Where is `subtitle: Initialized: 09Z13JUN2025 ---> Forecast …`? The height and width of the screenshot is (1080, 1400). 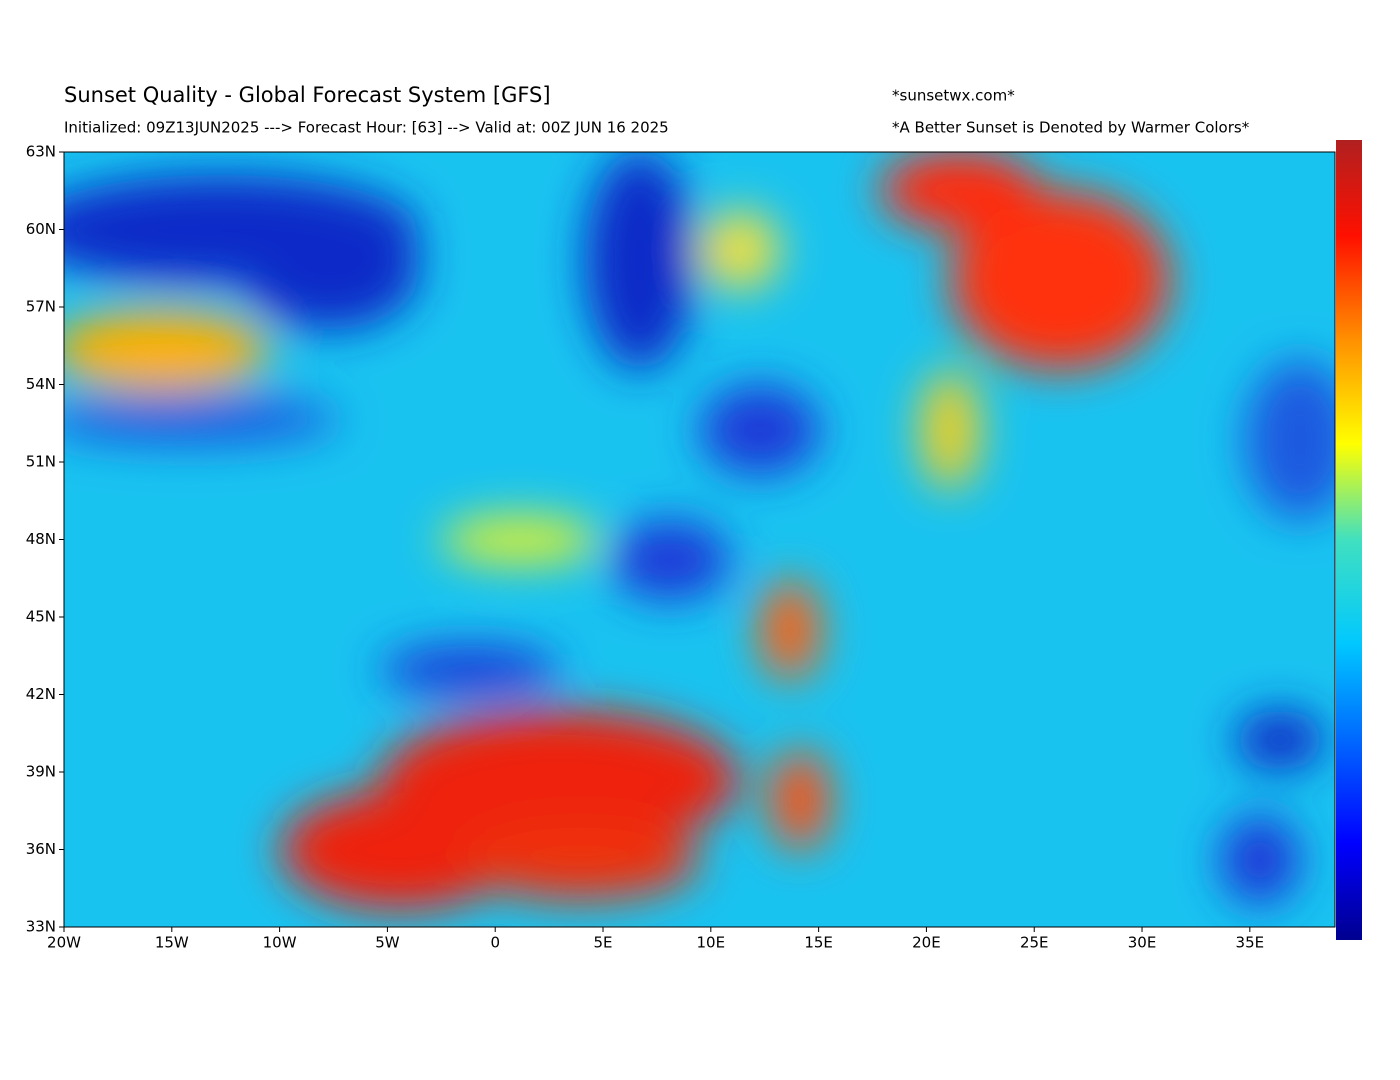
subtitle: Initialized: 09Z13JUN2025 ---> Forecast … is located at coordinates (366, 128).